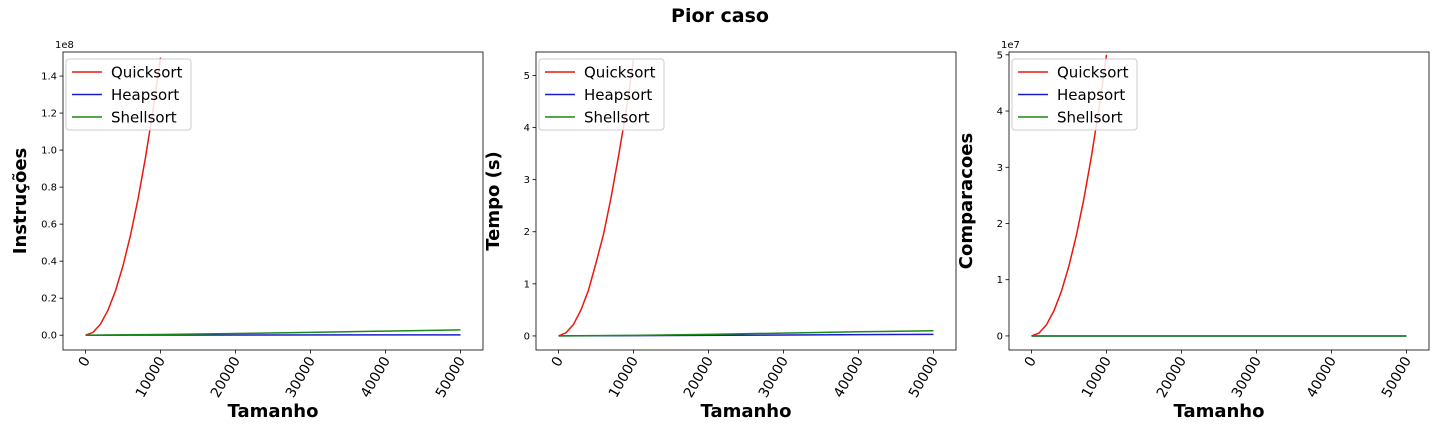 The width and height of the screenshot is (1440, 436). Describe the element at coordinates (49, 225) in the screenshot. I see `y-tick-label: 0.6` at that location.